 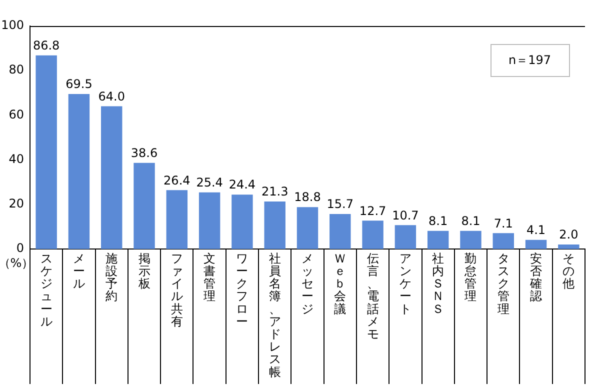 I want to click on category-label: 社員名簿、アドレス帳, so click(x=274, y=315).